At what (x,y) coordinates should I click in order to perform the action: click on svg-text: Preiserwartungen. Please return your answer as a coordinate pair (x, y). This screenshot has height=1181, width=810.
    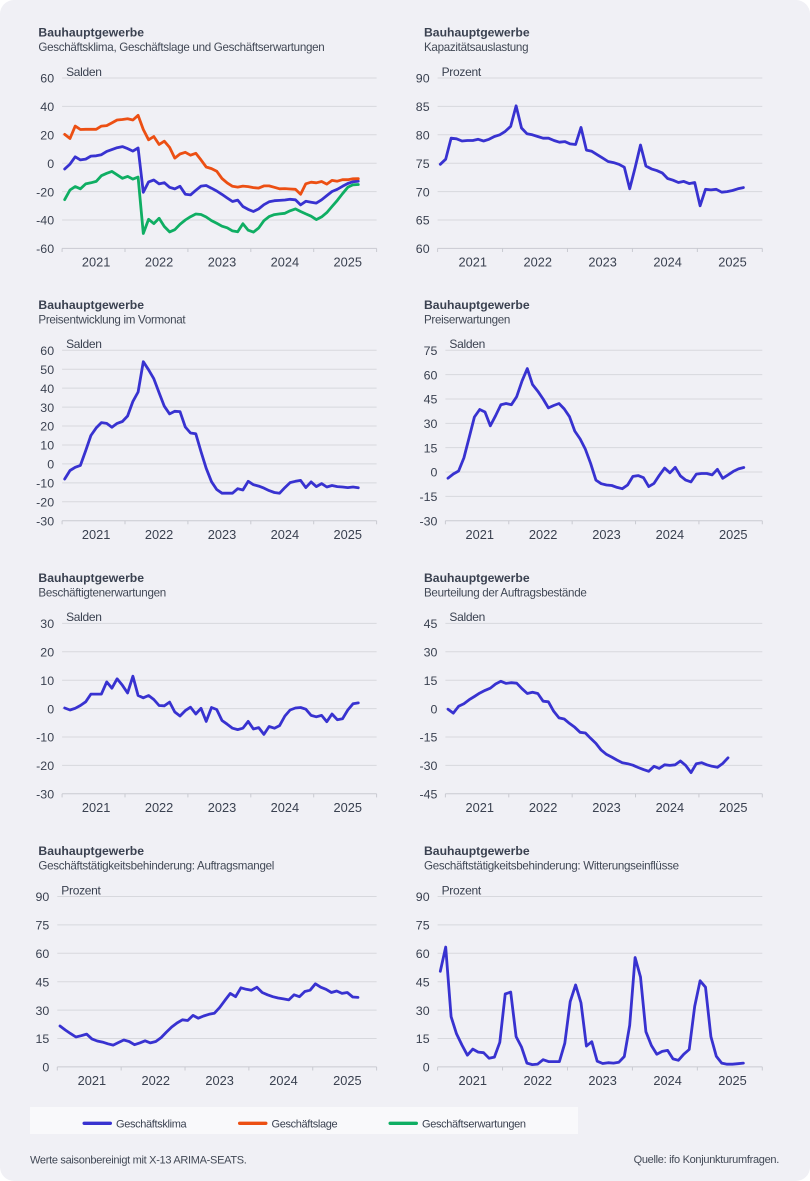
    Looking at the image, I should click on (467, 319).